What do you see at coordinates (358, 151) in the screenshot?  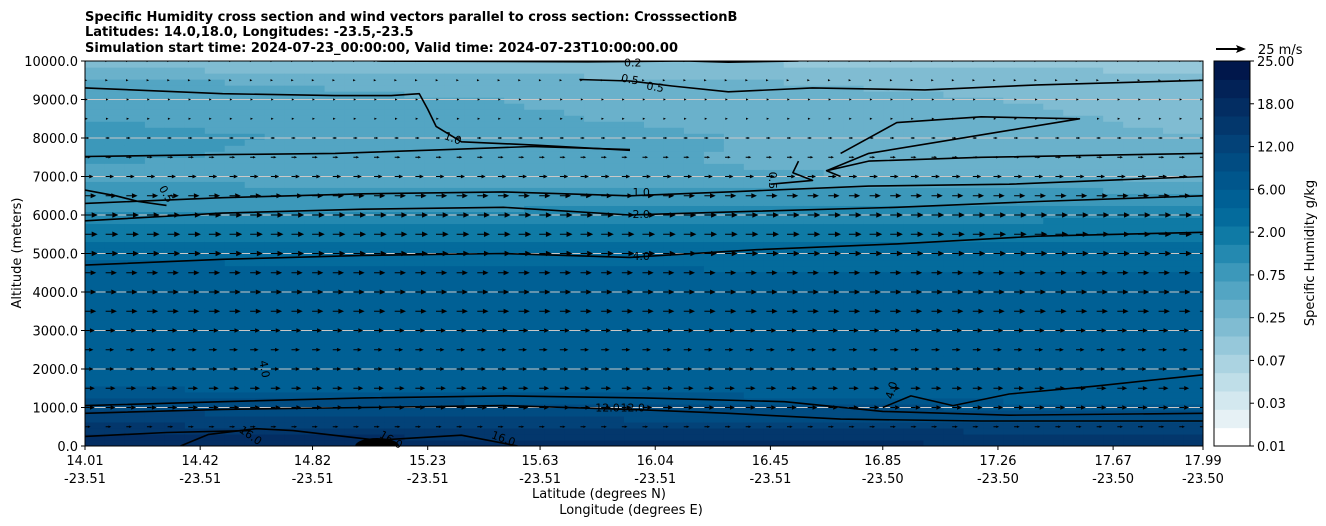 I see `contour-line-1.0` at bounding box center [358, 151].